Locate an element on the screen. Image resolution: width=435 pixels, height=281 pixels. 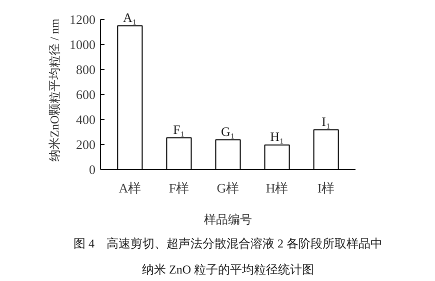
data-label: F₁ is located at coordinates (179, 129).